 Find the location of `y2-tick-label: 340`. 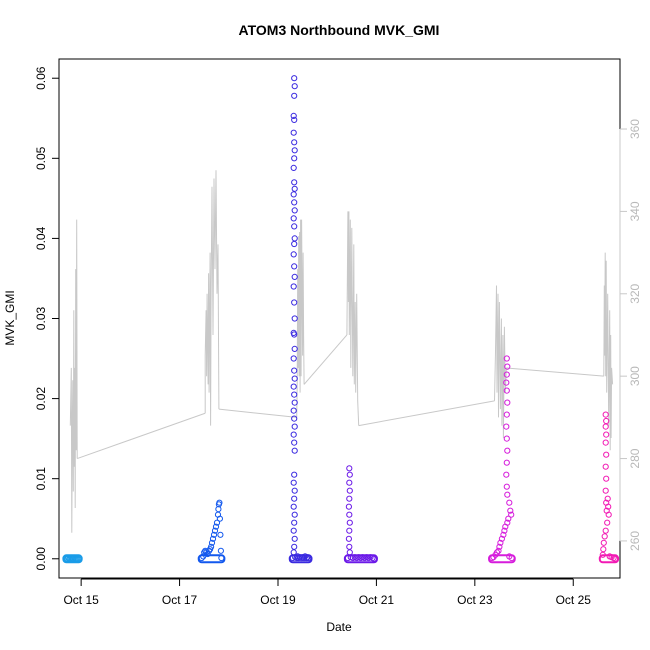

y2-tick-label: 340 is located at coordinates (635, 211).